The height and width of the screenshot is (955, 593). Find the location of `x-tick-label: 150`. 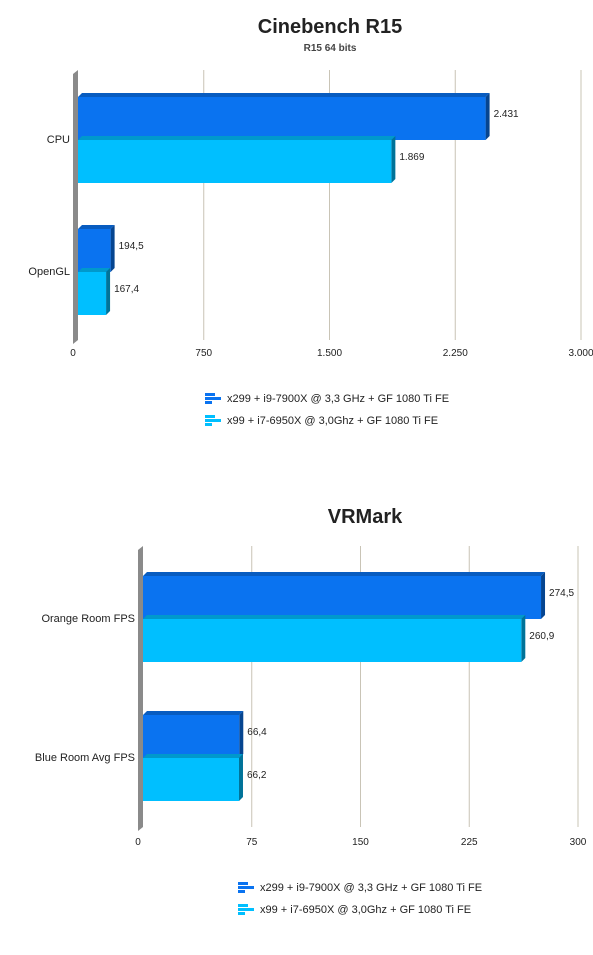

x-tick-label: 150 is located at coordinates (360, 842).